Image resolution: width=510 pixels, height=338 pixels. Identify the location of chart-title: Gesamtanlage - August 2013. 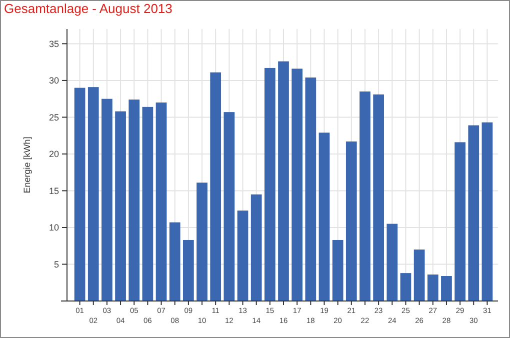
(88, 8).